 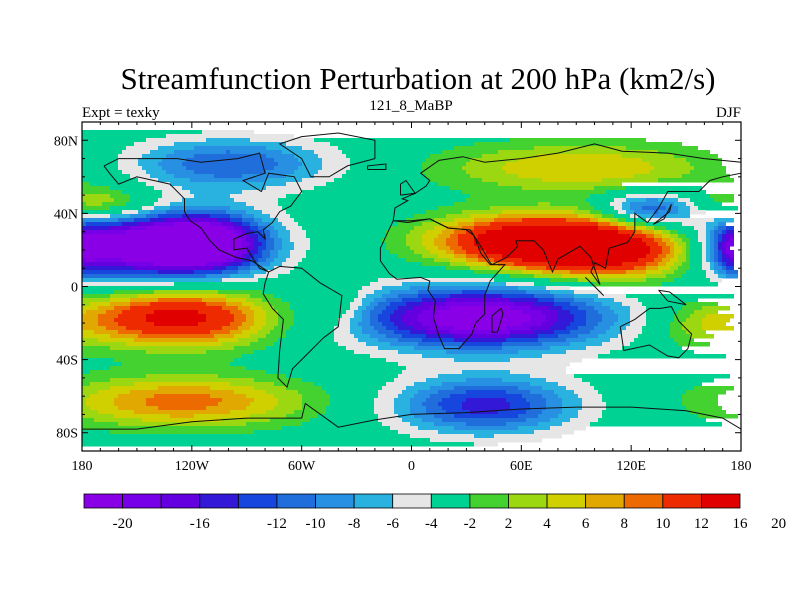 I want to click on colorbar-label: -20, so click(x=123, y=524).